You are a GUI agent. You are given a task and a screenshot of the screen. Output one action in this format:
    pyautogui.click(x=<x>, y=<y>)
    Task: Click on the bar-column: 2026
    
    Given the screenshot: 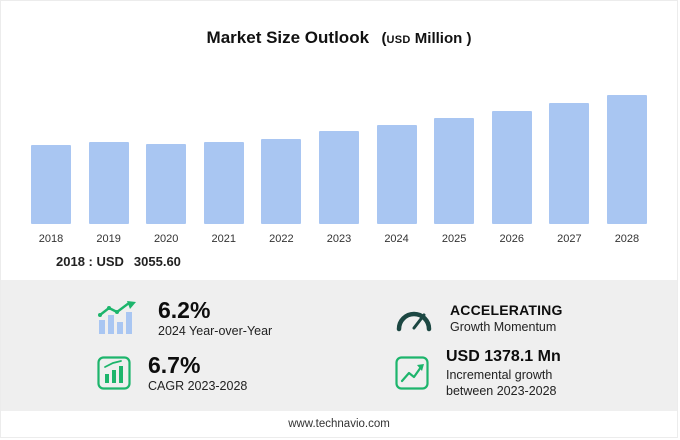 What is the action you would take?
    pyautogui.click(x=511, y=167)
    